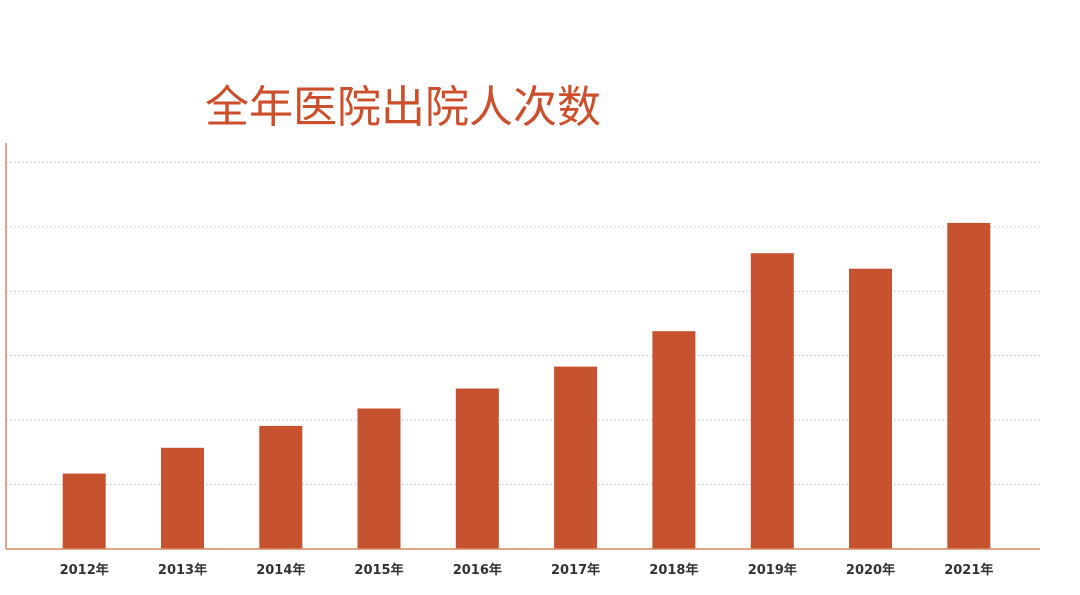  Describe the element at coordinates (772, 570) in the screenshot. I see `x-tick-label: 2019年` at that location.